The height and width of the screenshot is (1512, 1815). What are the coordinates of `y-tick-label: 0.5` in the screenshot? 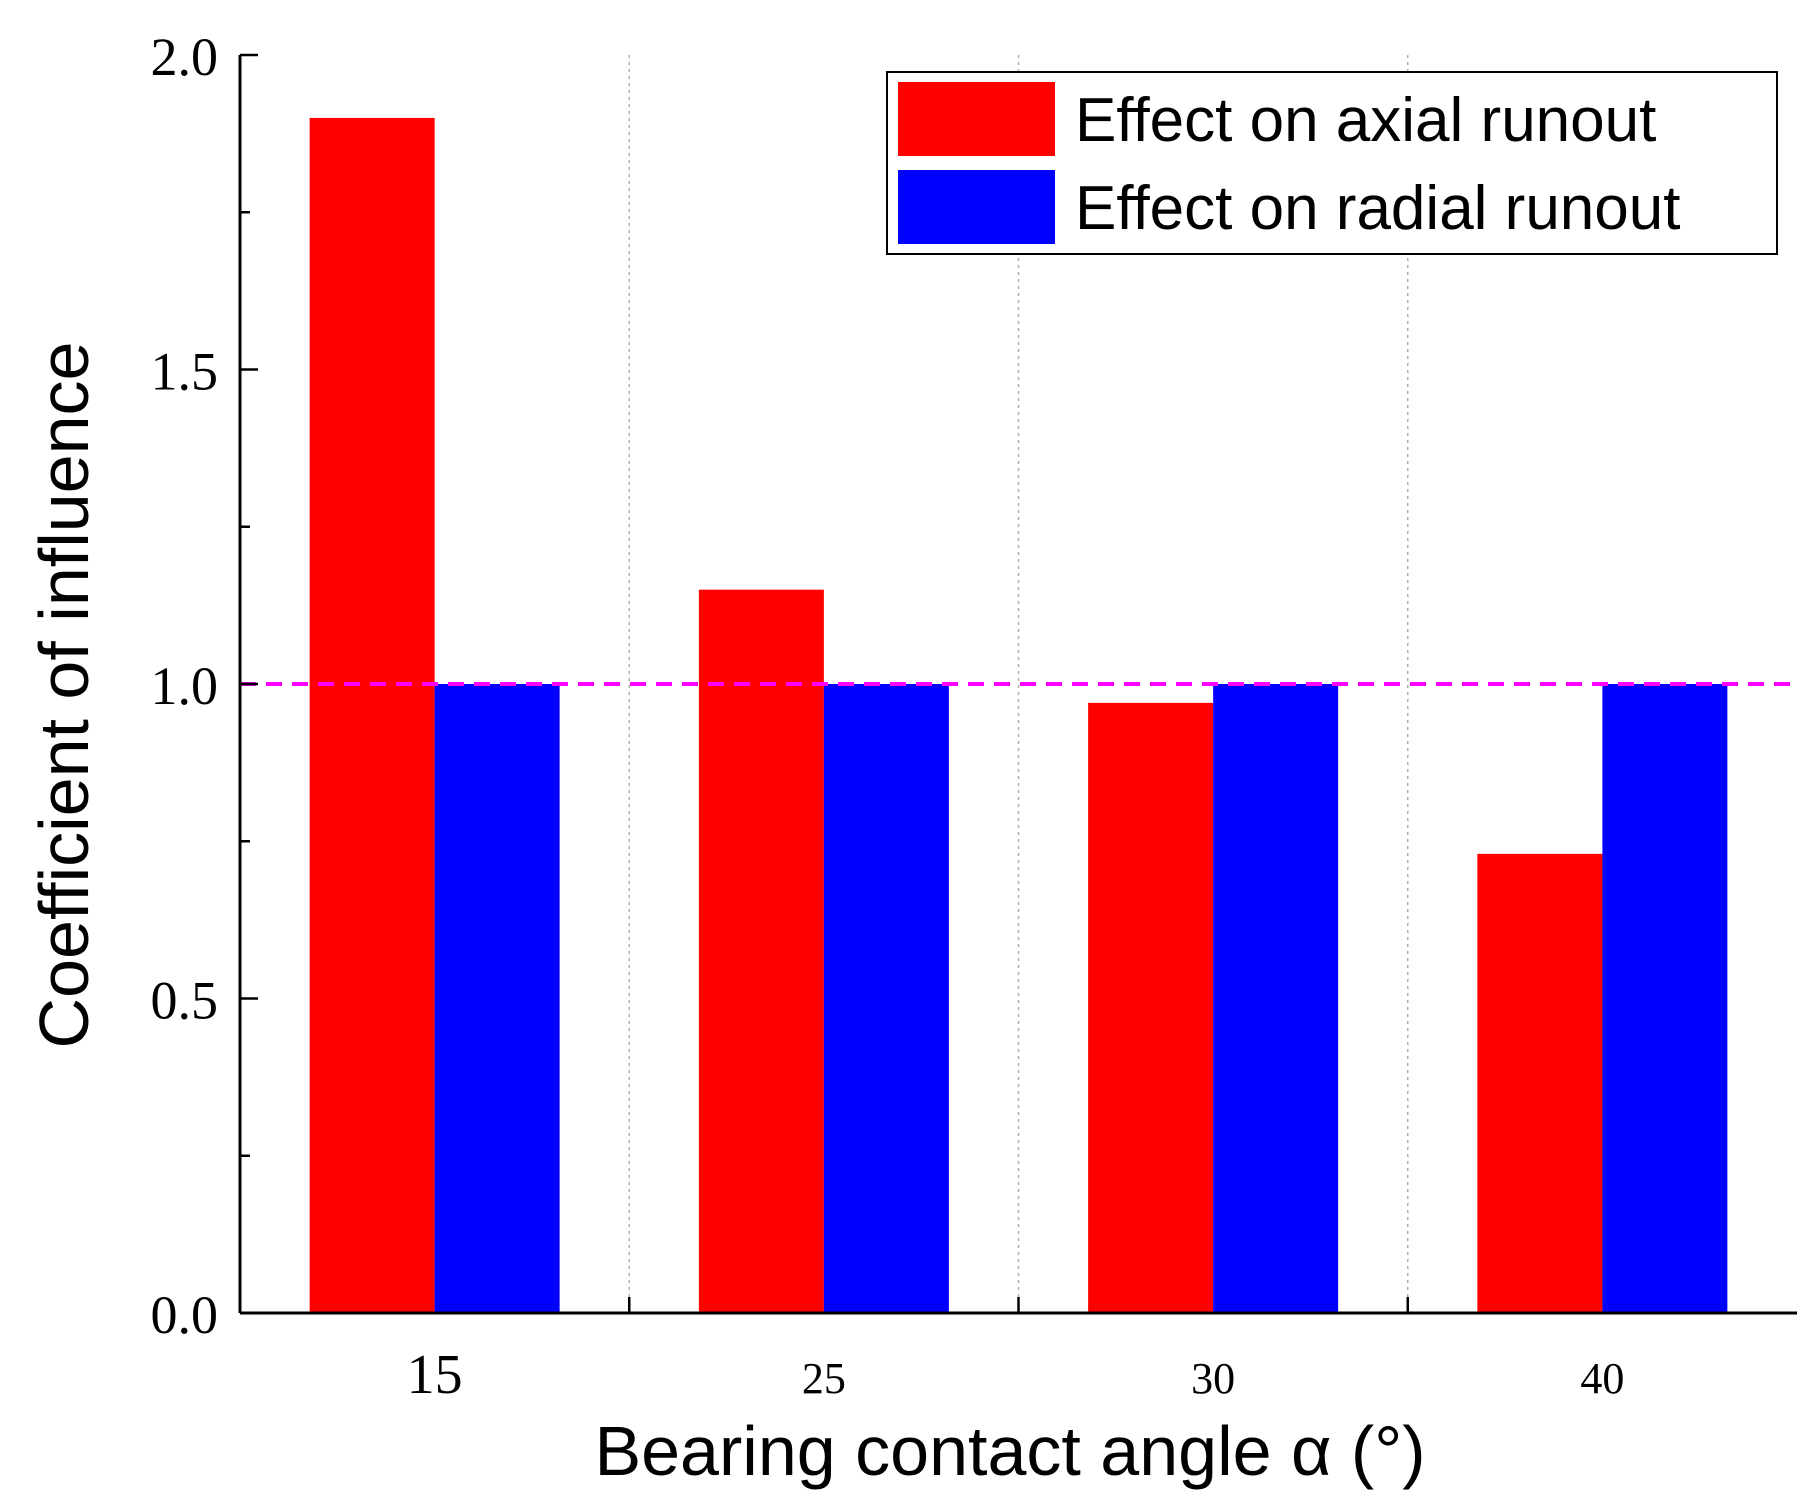 It's located at (185, 1001).